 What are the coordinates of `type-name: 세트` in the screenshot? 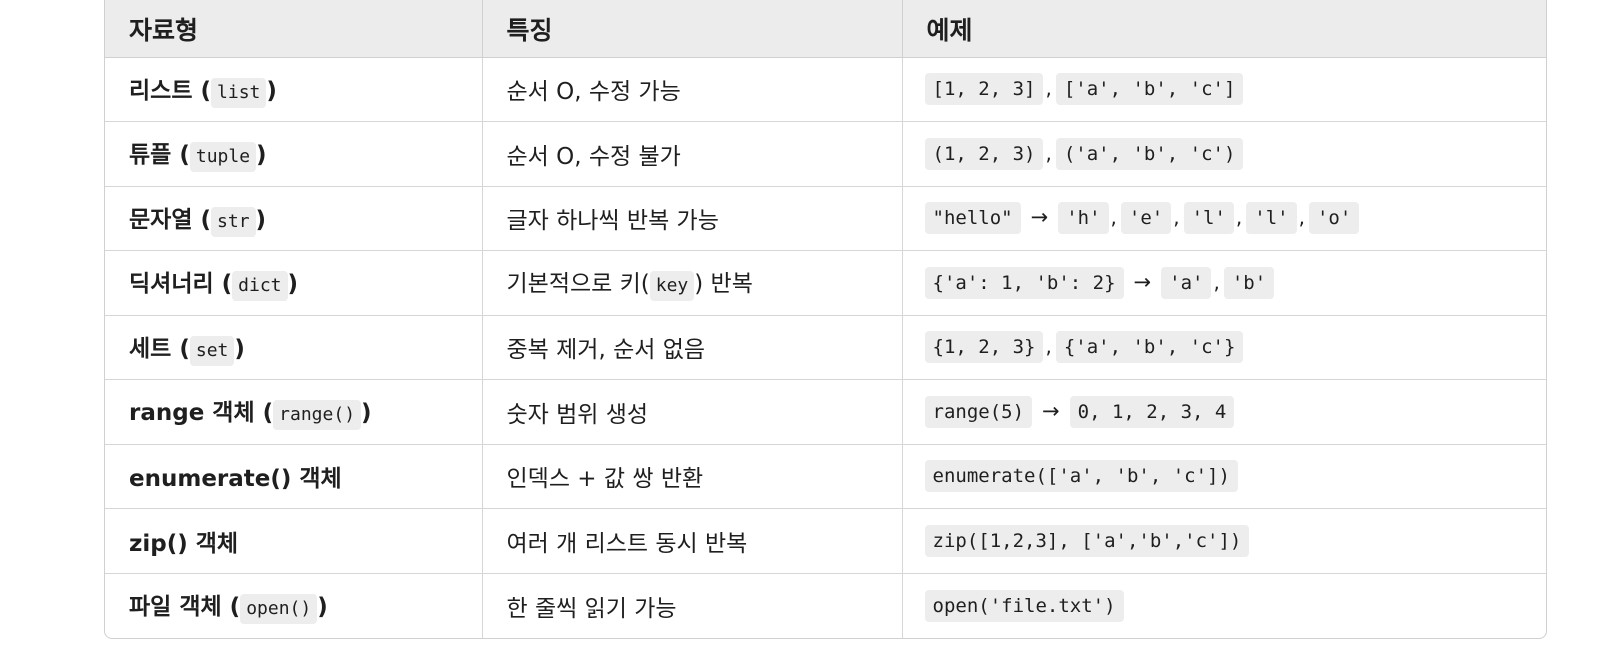 It's located at (150, 348).